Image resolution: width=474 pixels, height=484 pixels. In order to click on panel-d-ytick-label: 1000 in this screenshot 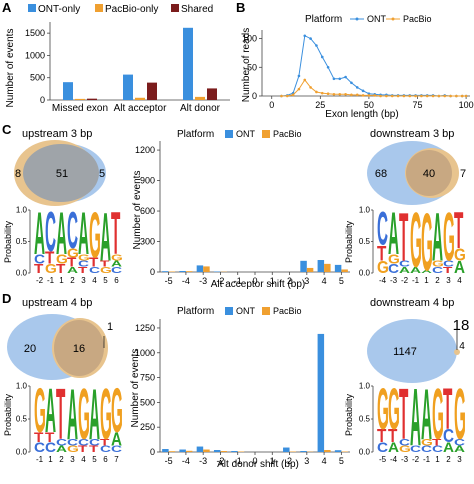, I will do `click(145, 353)`.